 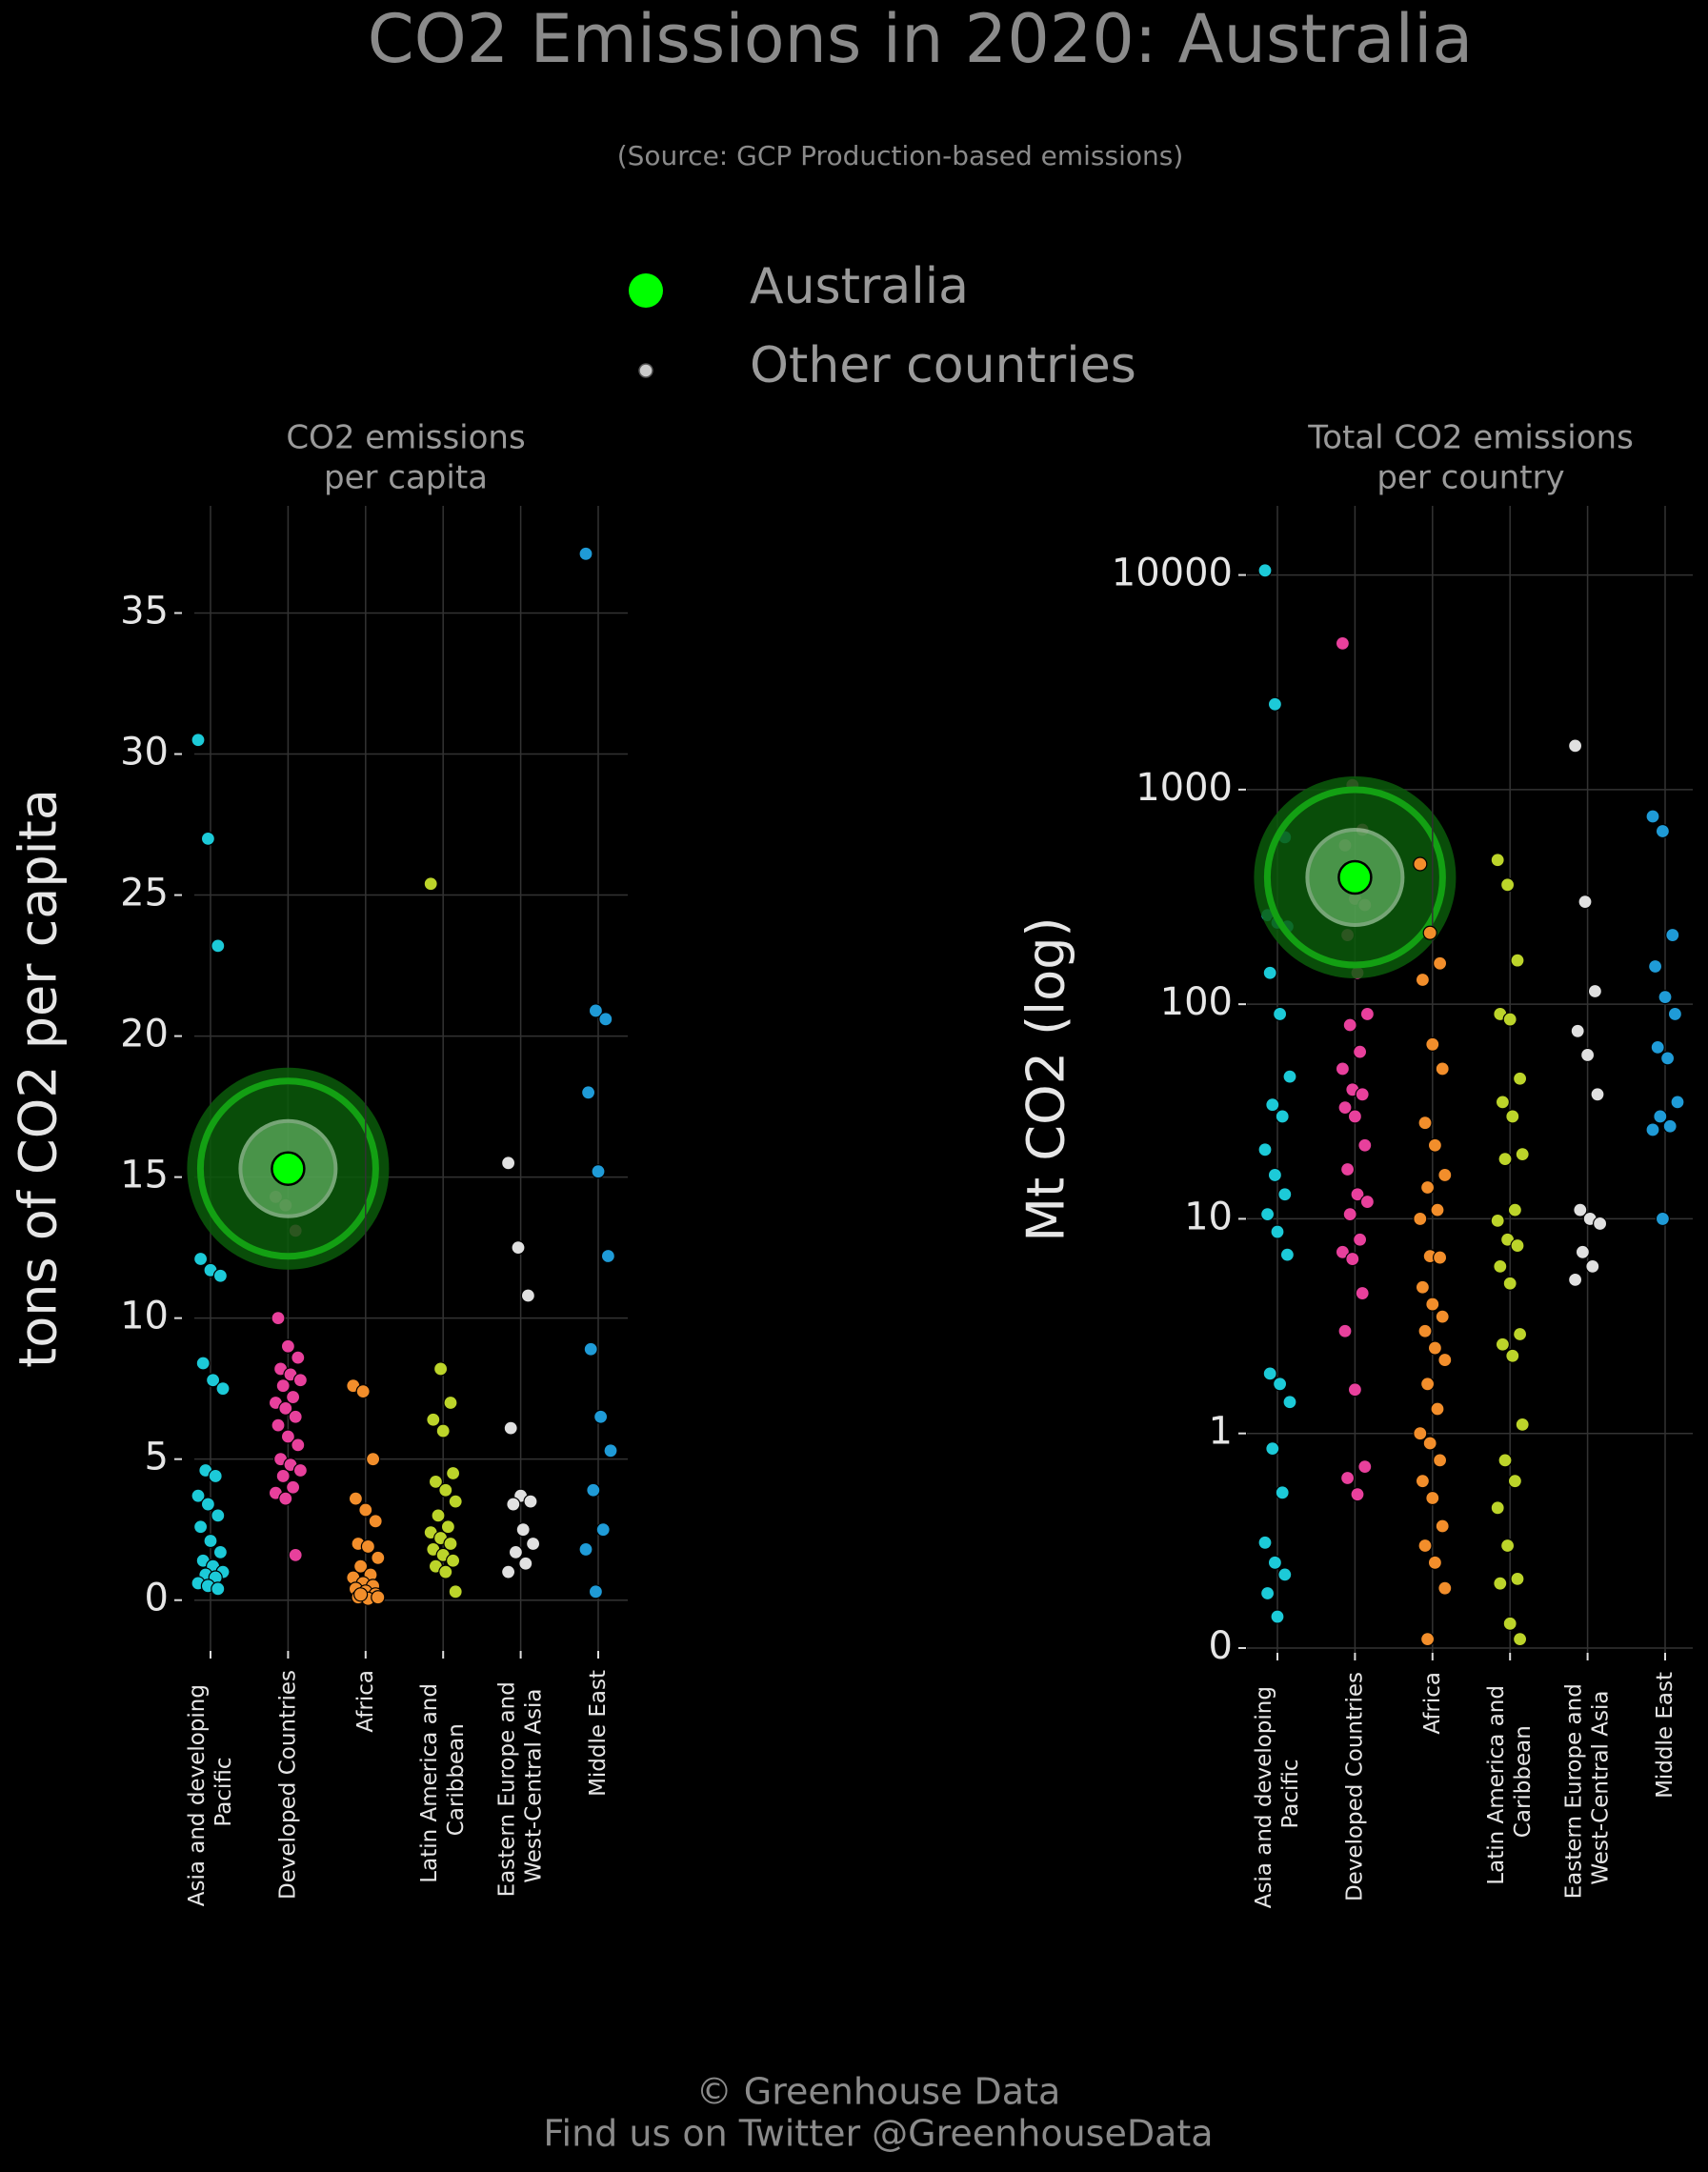 What do you see at coordinates (1355, 1786) in the screenshot?
I see `x-tick-label: Developed Countries` at bounding box center [1355, 1786].